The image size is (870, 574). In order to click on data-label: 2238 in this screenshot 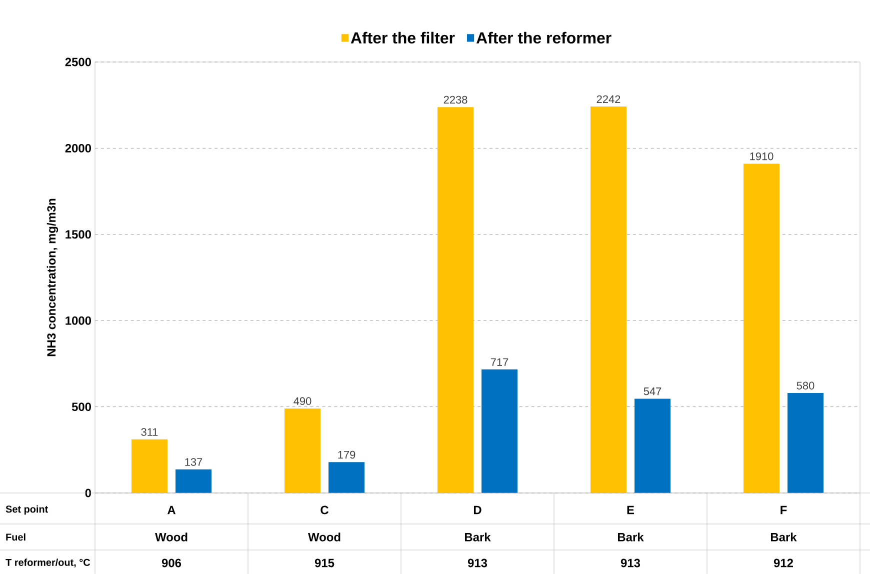, I will do `click(456, 100)`.